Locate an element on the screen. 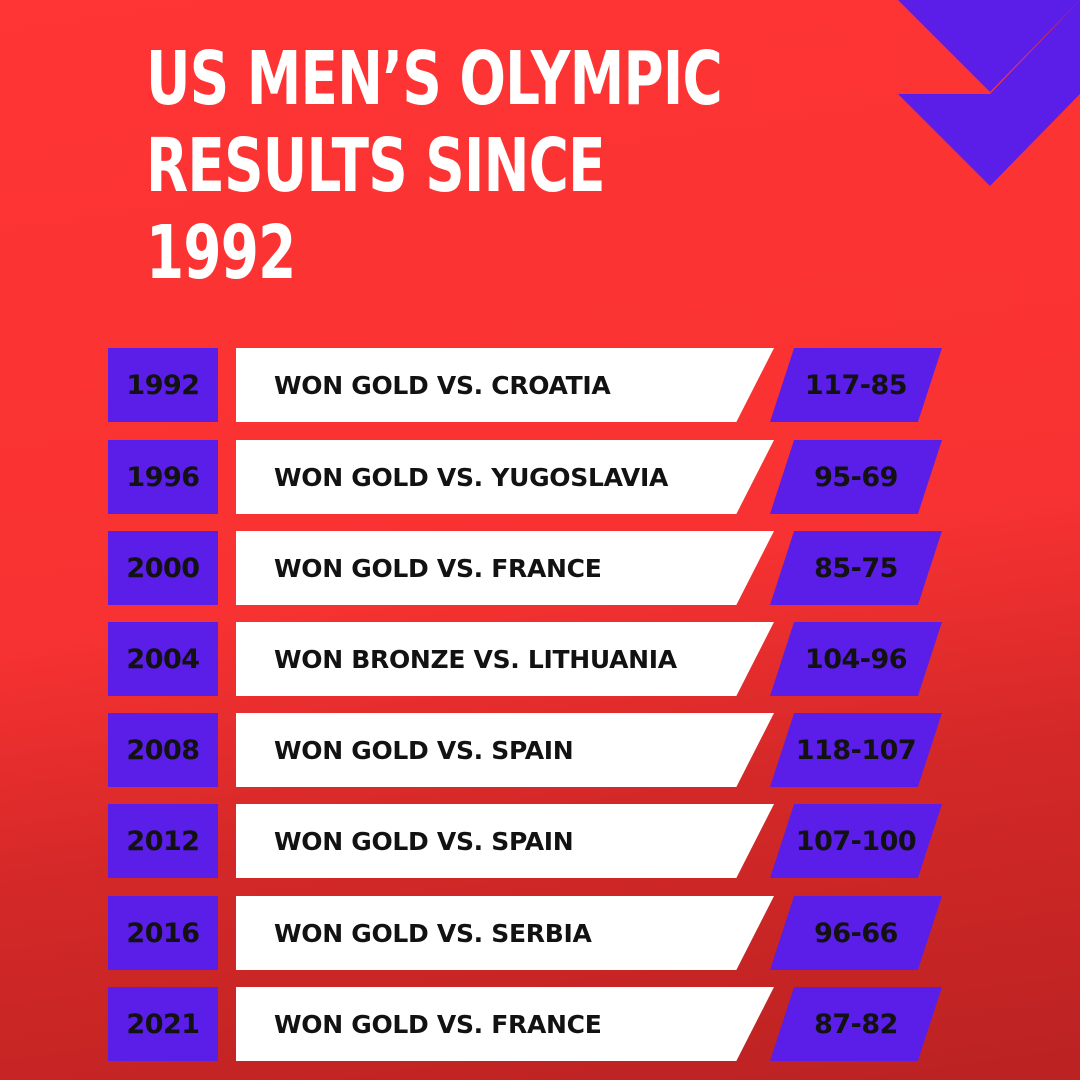 This screenshot has height=1080, width=1080. title-line-2: RESULTS SINCE is located at coordinates (376, 166).